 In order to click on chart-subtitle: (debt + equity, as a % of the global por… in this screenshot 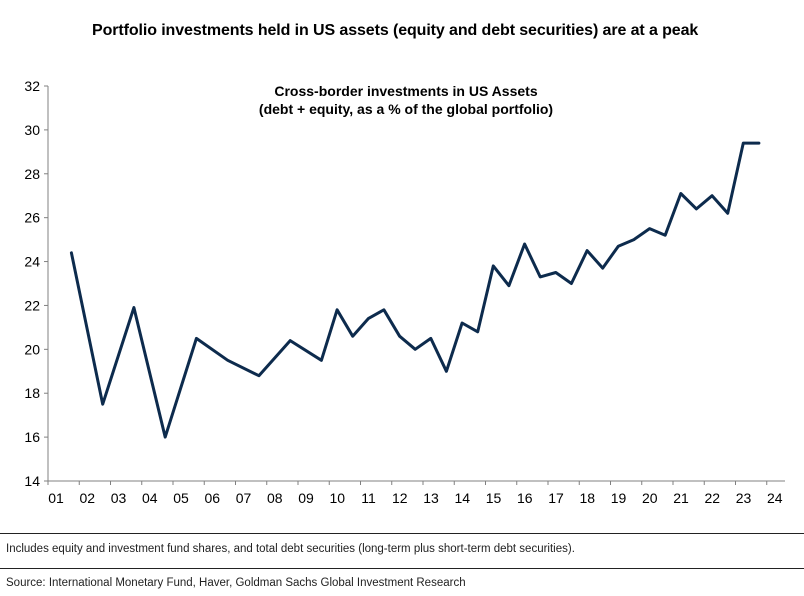, I will do `click(406, 109)`.